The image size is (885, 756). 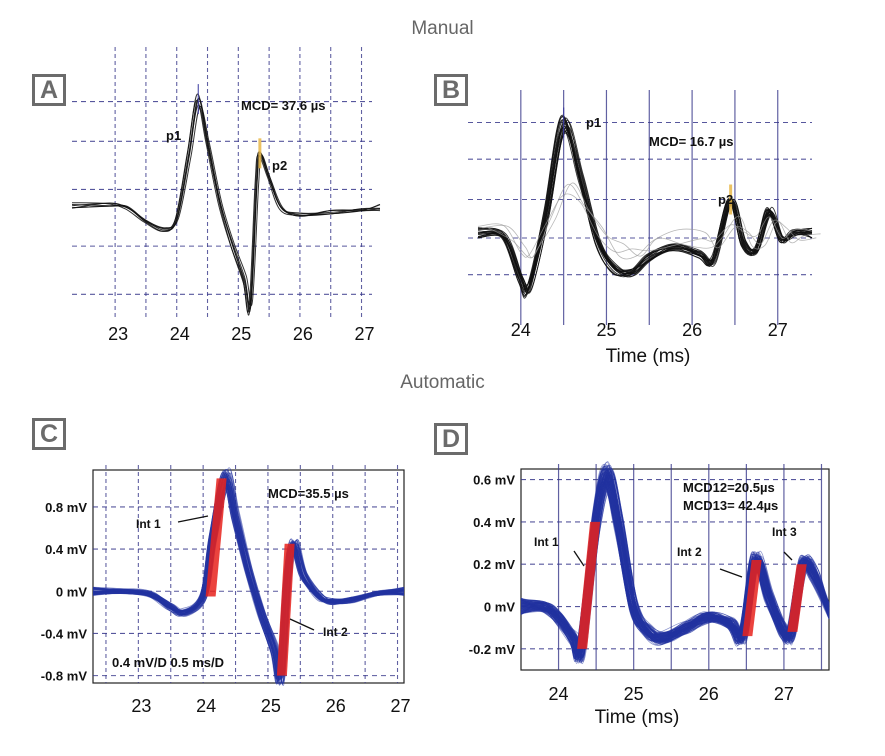 What do you see at coordinates (494, 480) in the screenshot?
I see `y-tick-label: 0.6 mV` at bounding box center [494, 480].